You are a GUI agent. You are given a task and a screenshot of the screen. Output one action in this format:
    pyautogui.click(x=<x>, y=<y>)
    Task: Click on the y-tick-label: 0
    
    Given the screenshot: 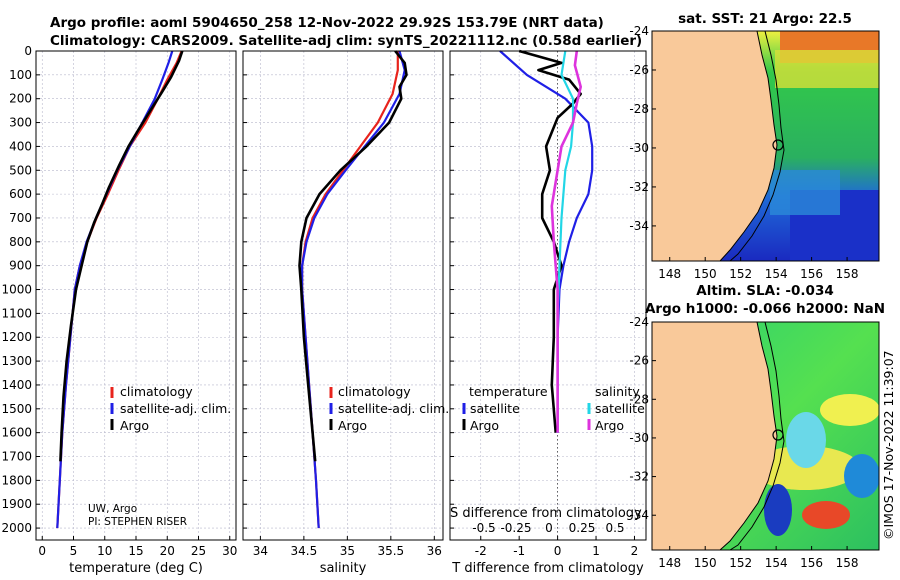 What is the action you would take?
    pyautogui.click(x=28, y=51)
    